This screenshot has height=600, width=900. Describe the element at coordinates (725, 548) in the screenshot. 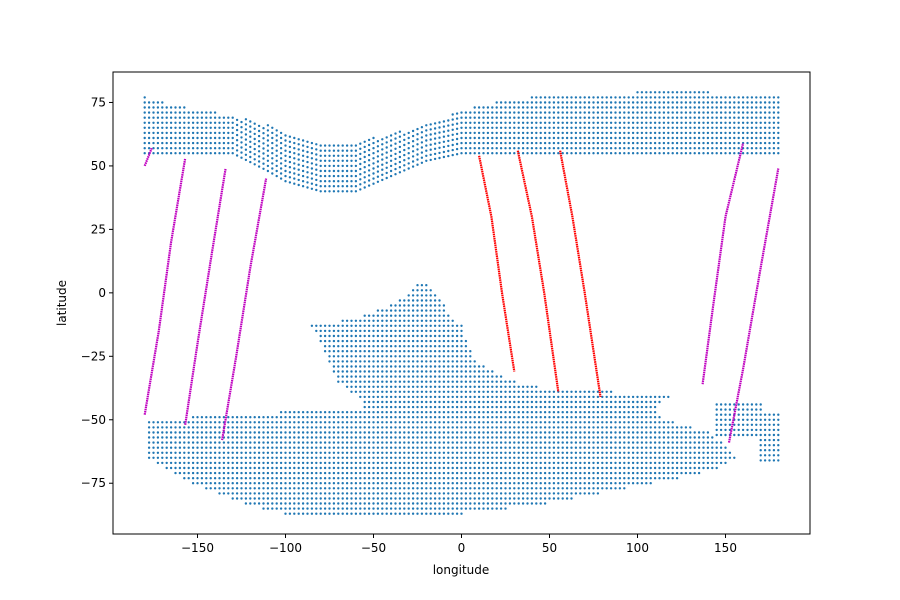

I see `x-tick-label: 150` at that location.